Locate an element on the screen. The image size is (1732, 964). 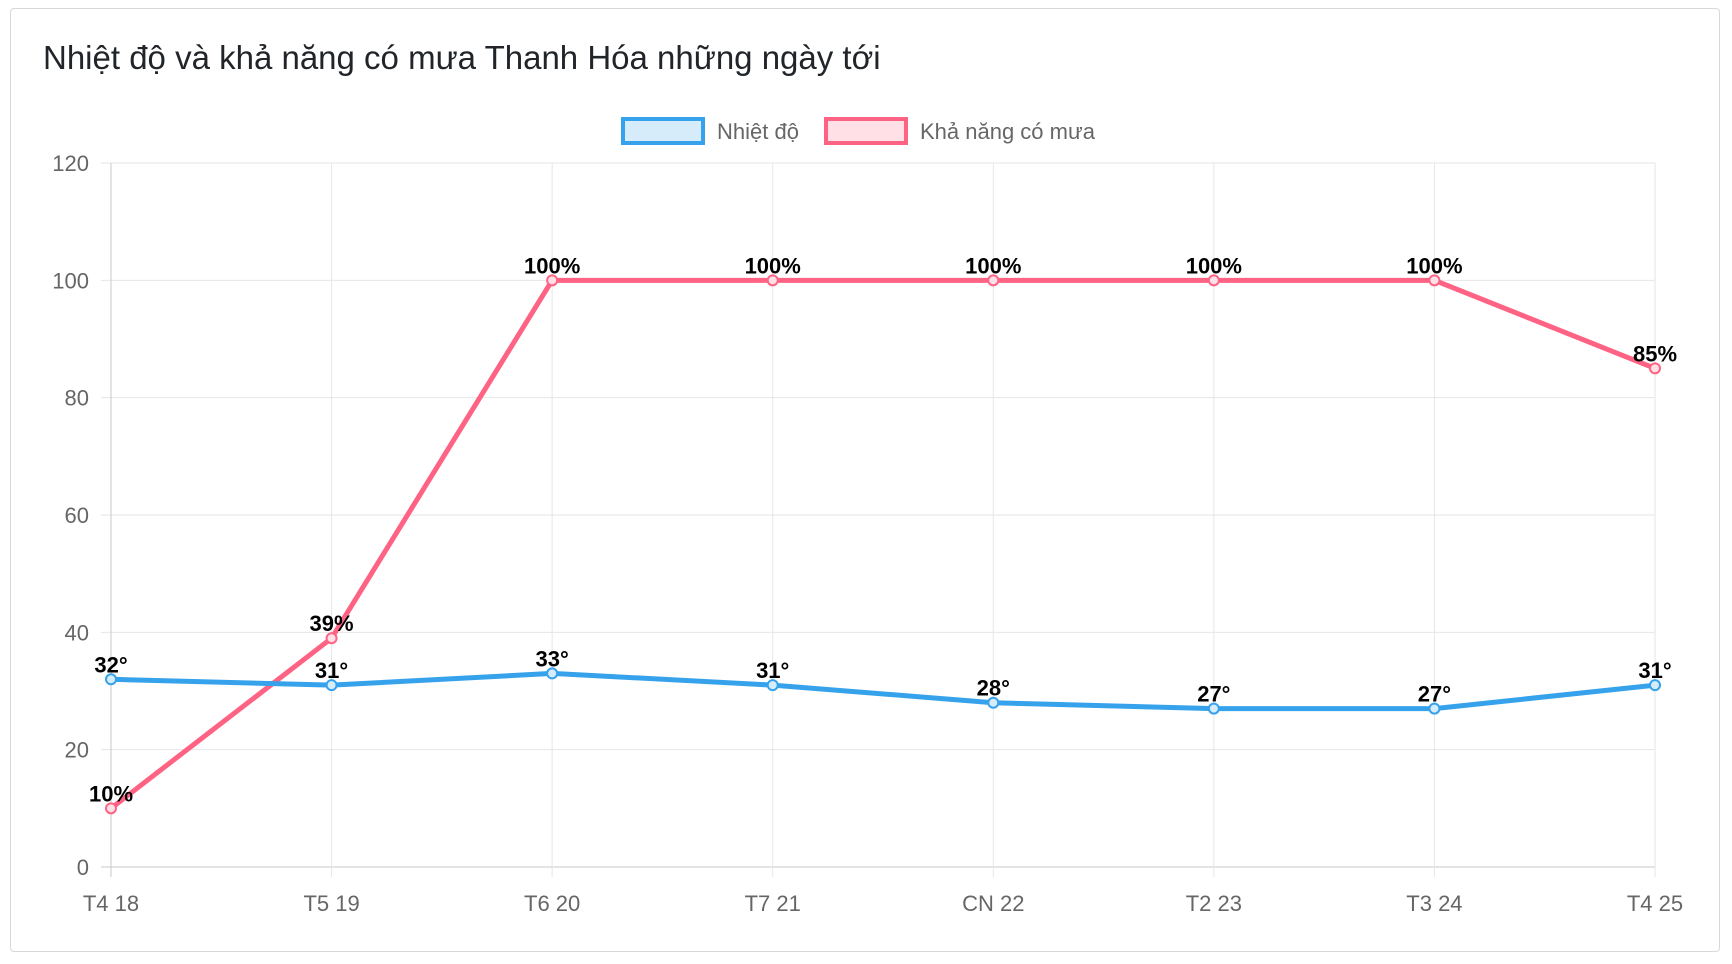
x-tick-label: T7 21 is located at coordinates (773, 903).